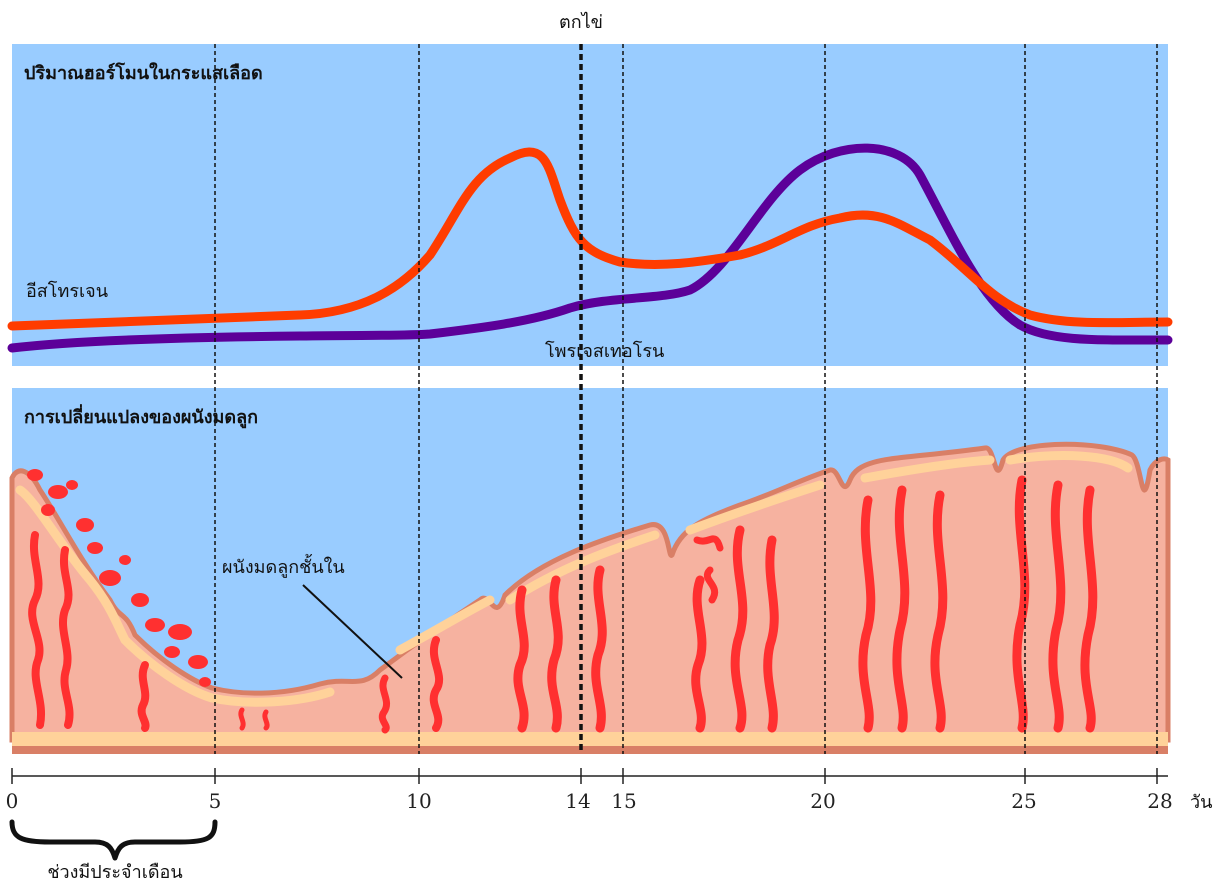 Image resolution: width=1227 pixels, height=885 pixels. Describe the element at coordinates (143, 73) in the screenshot. I see `hormone-panel-title: ปริมาณฮอร์โมนในกระแสเลือด` at that location.